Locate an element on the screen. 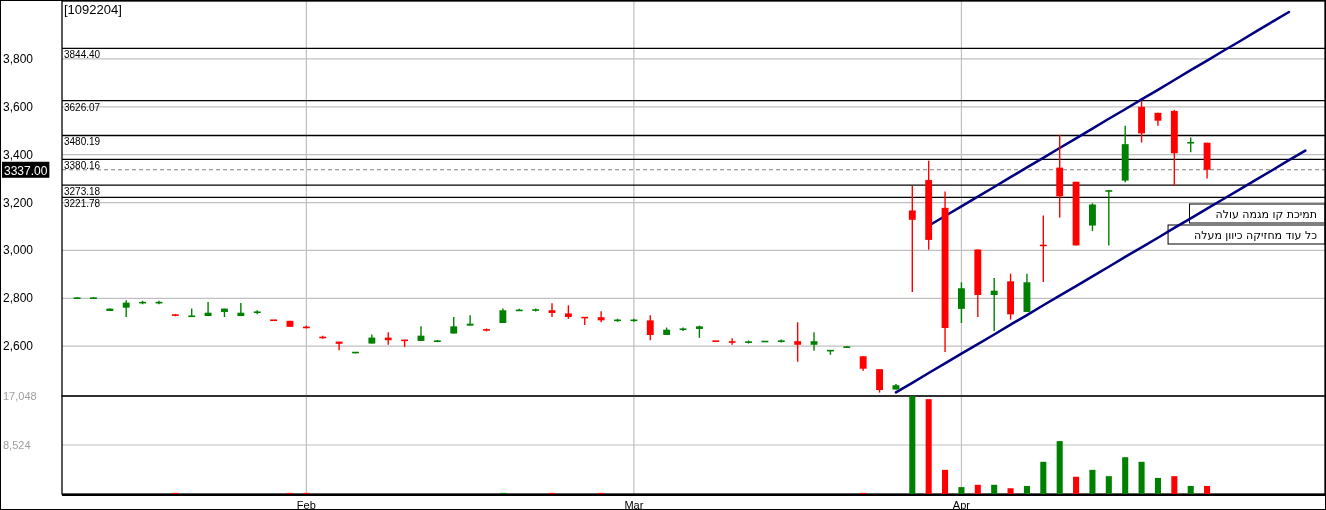  ref-label: 3844.40 is located at coordinates (82, 55).